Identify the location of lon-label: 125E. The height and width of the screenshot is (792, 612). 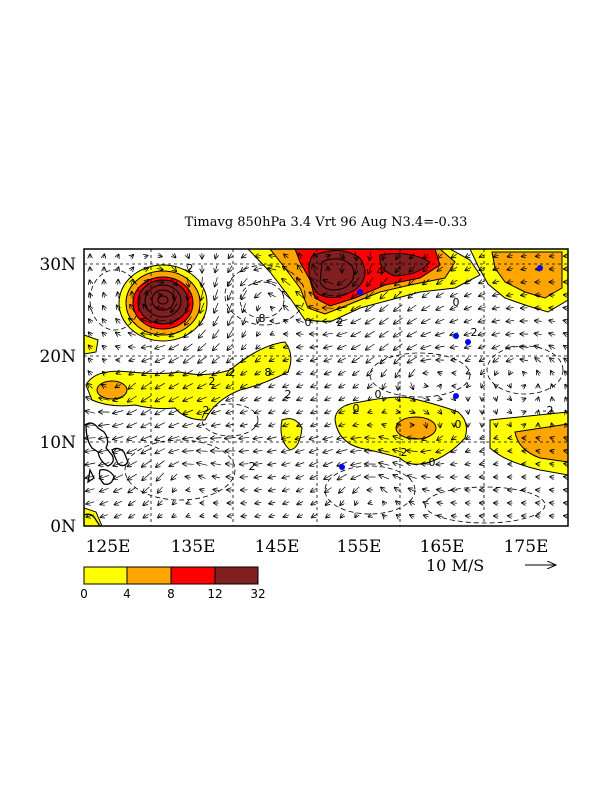
(108, 547).